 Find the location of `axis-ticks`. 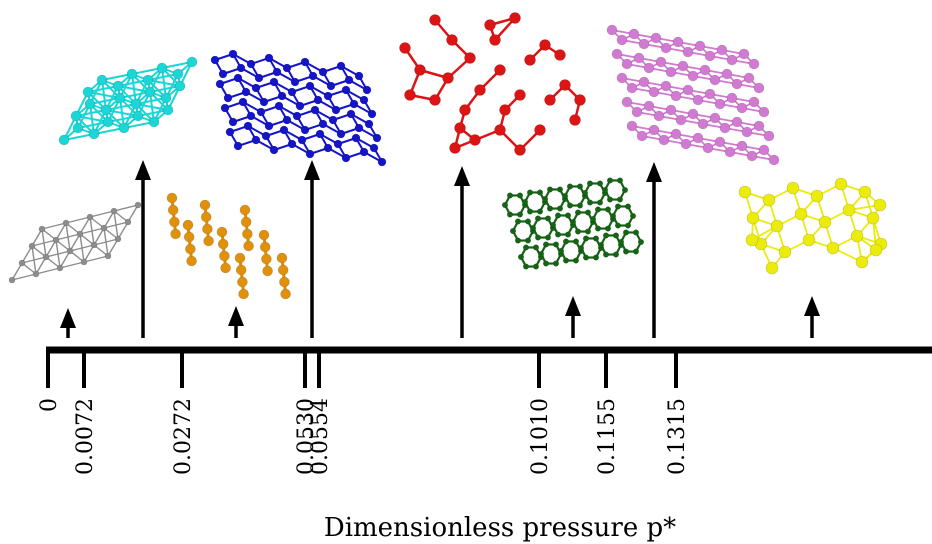

axis-ticks is located at coordinates (362, 369).